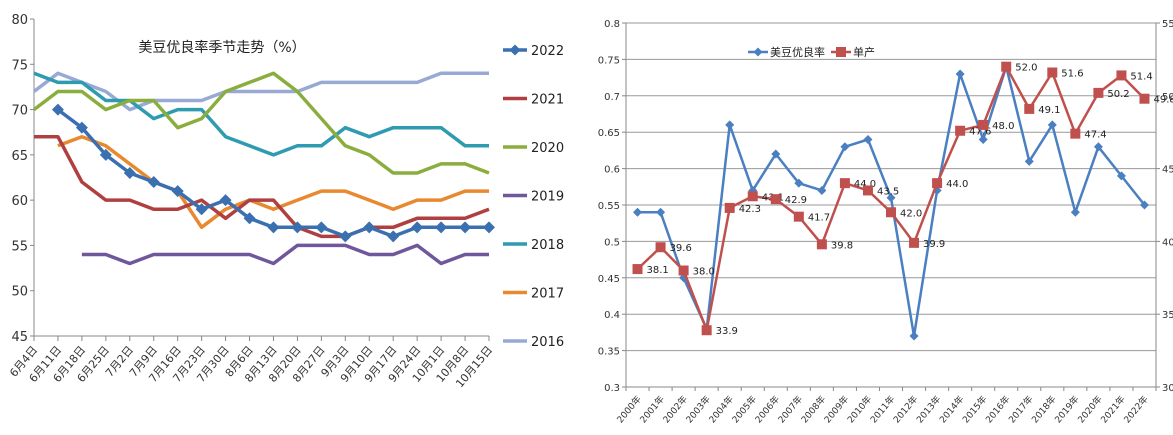  What do you see at coordinates (19, 111) in the screenshot?
I see `y-tick-label: 70` at bounding box center [19, 111].